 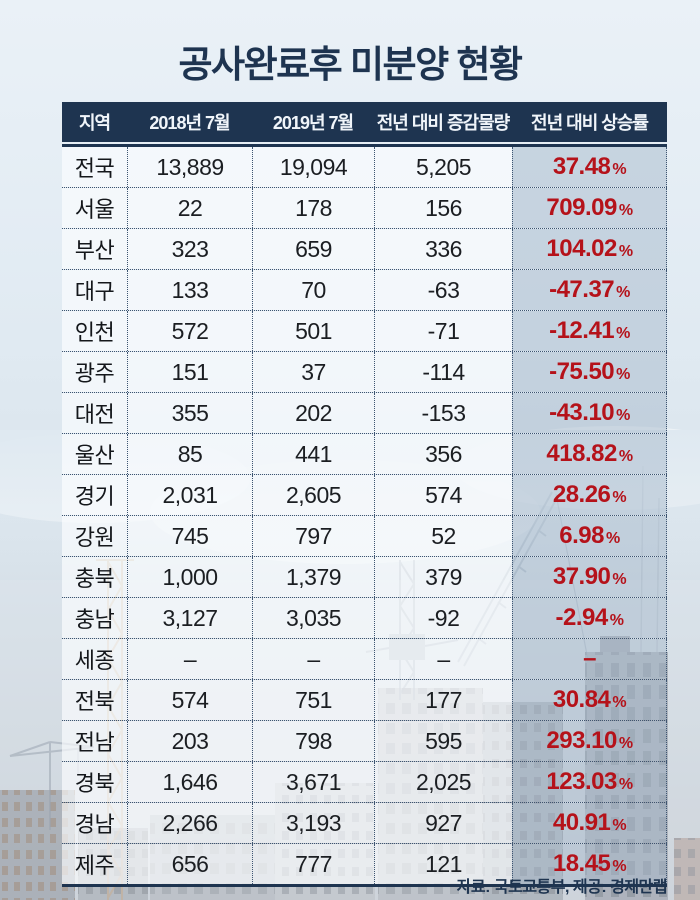 What do you see at coordinates (590, 123) in the screenshot?
I see `column-header: 전년 대비 상승률` at bounding box center [590, 123].